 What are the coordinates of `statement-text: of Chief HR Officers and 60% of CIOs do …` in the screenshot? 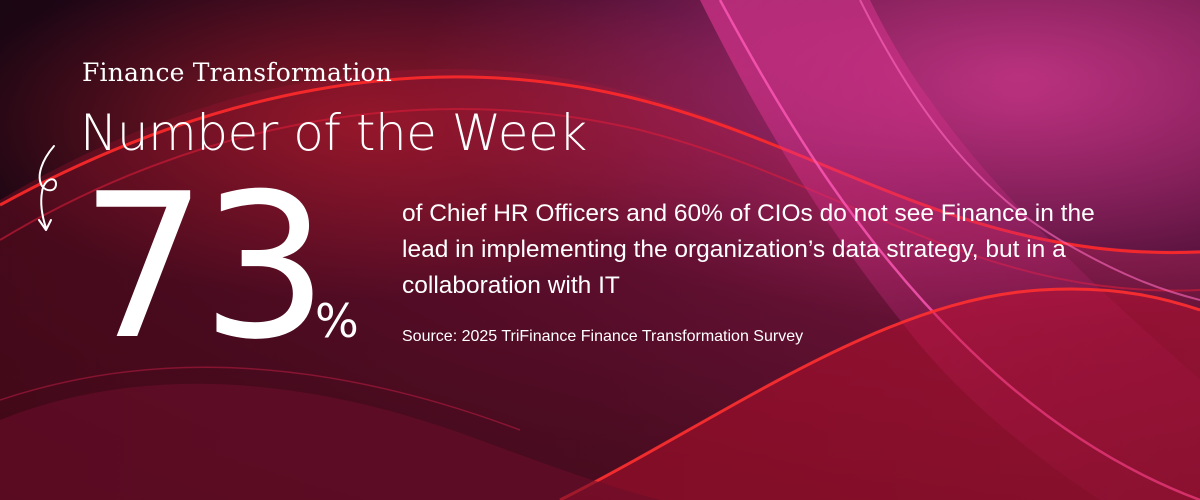 It's located at (748, 249).